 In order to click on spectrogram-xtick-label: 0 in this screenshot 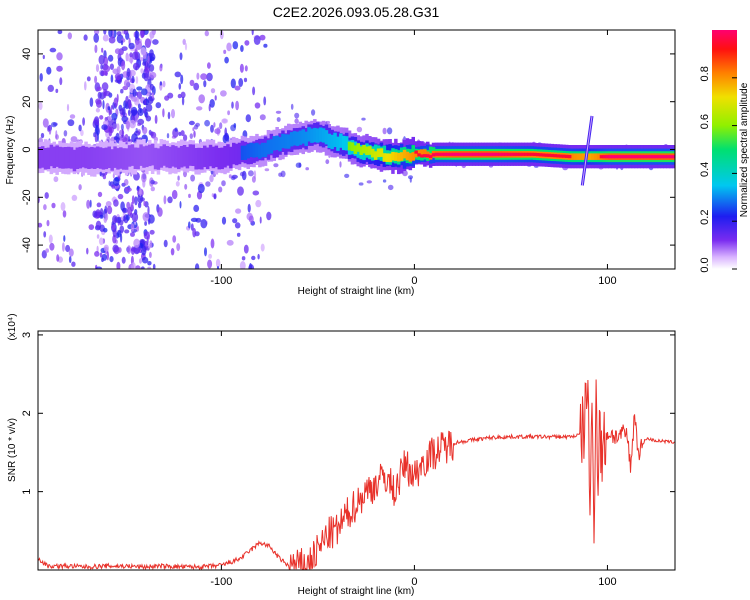, I will do `click(414, 281)`.